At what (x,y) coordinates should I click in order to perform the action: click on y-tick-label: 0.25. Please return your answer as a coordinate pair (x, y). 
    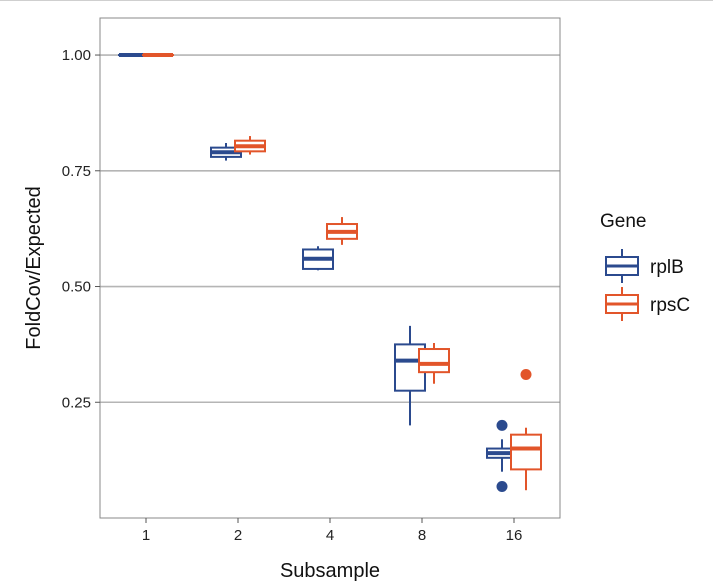
    Looking at the image, I should click on (76, 402).